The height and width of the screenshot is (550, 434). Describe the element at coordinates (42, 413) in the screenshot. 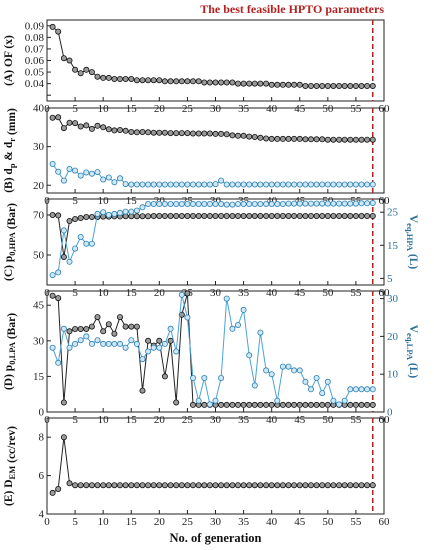

I see `y-tick-label: 0` at that location.